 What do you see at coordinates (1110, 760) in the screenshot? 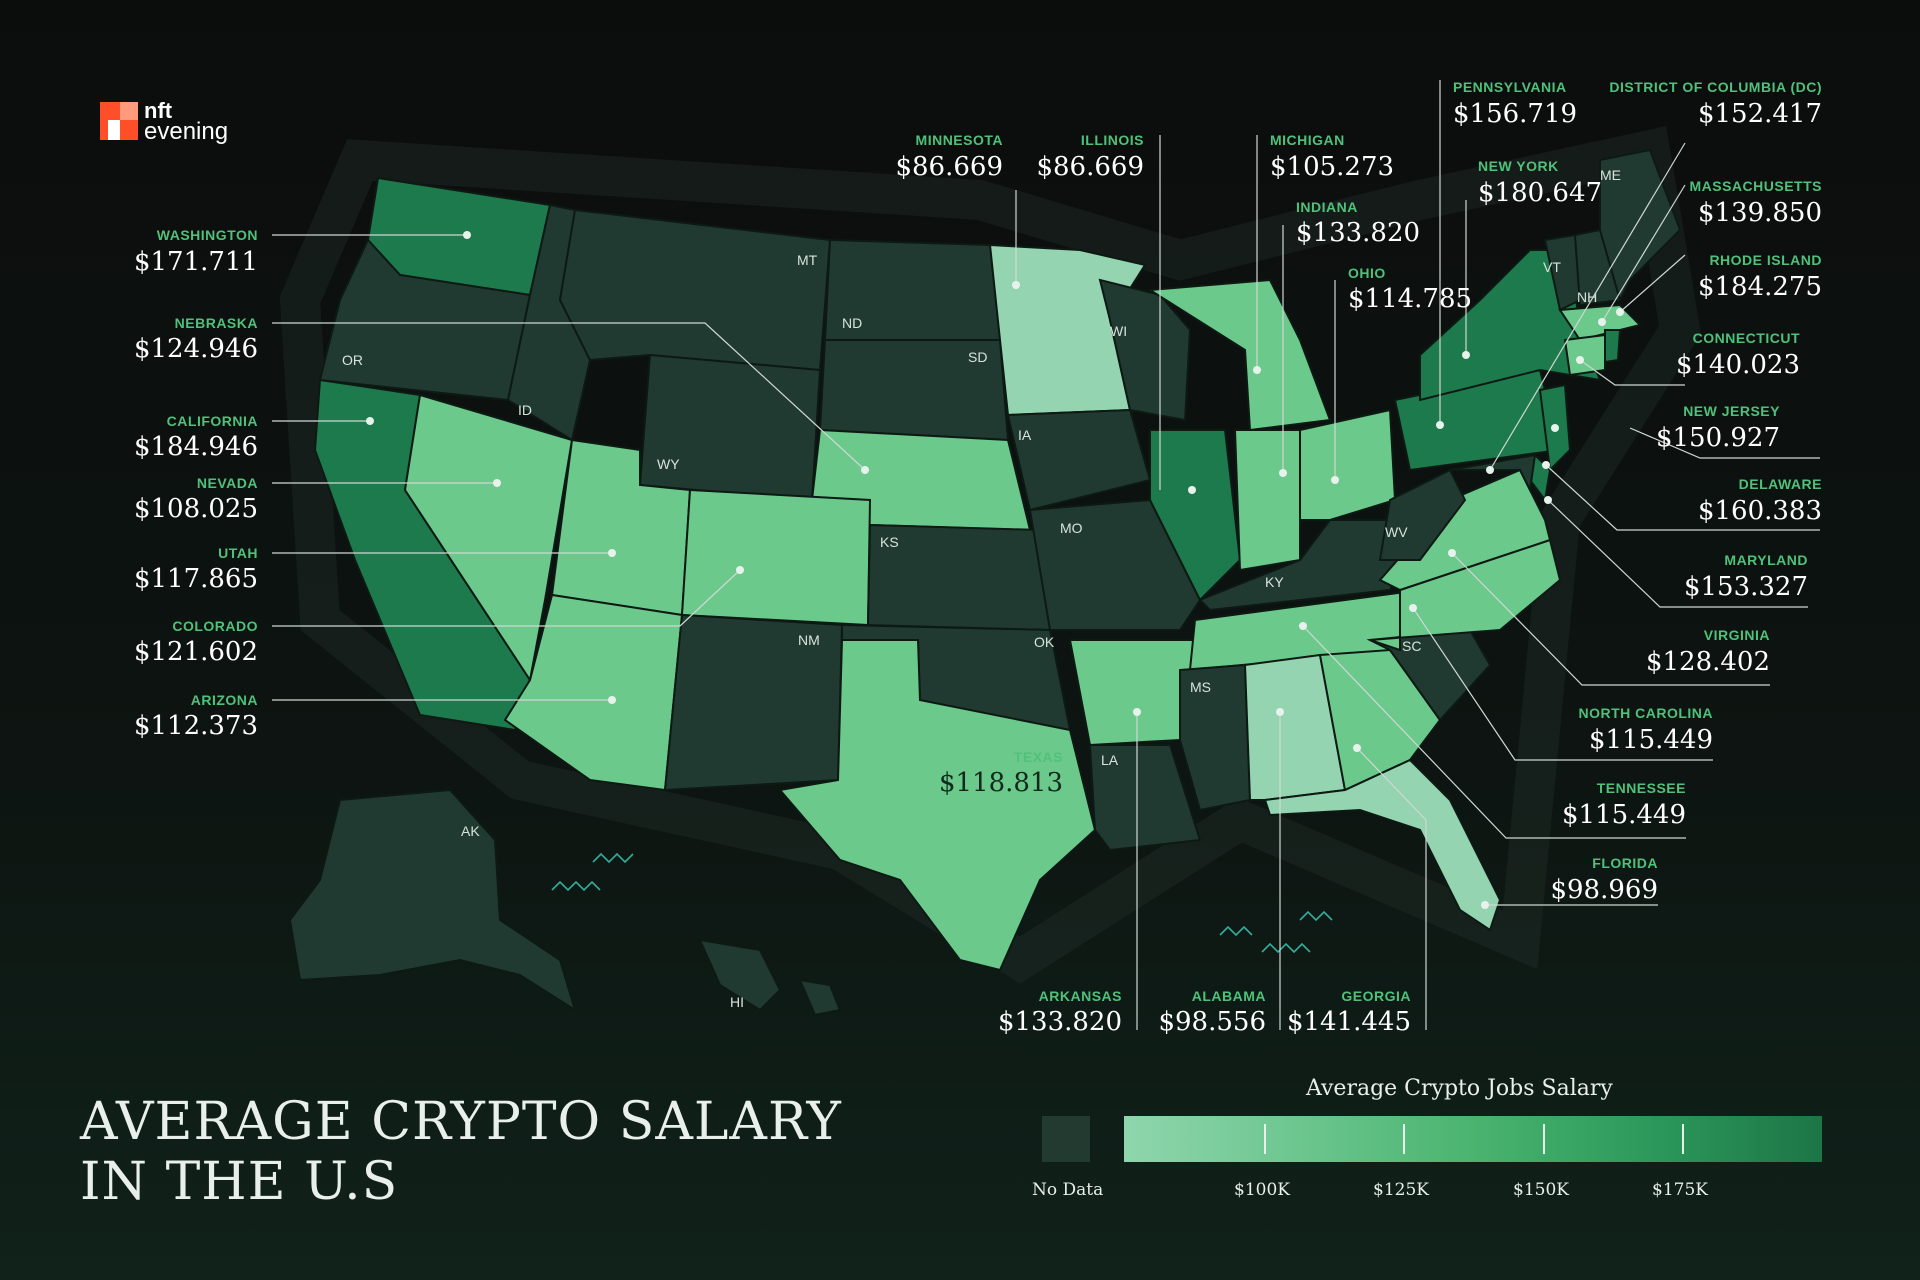
I see `abbr-la: LA` at bounding box center [1110, 760].